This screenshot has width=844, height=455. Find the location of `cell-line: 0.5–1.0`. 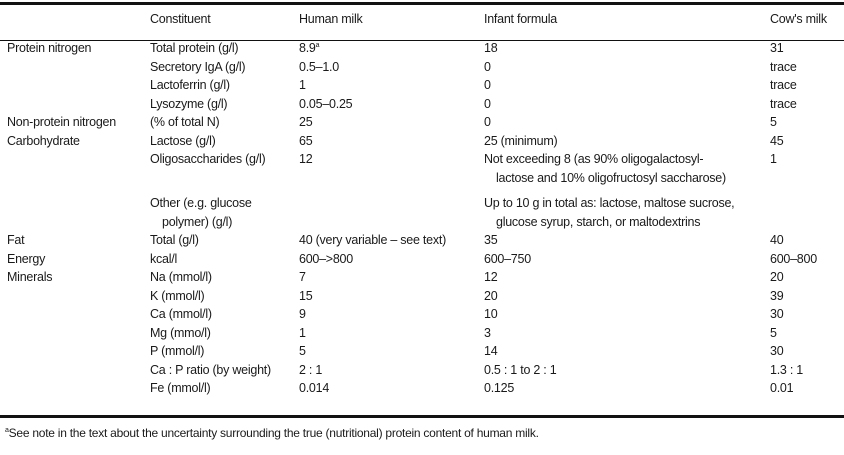

cell-line: 0.5–1.0 is located at coordinates (319, 66).